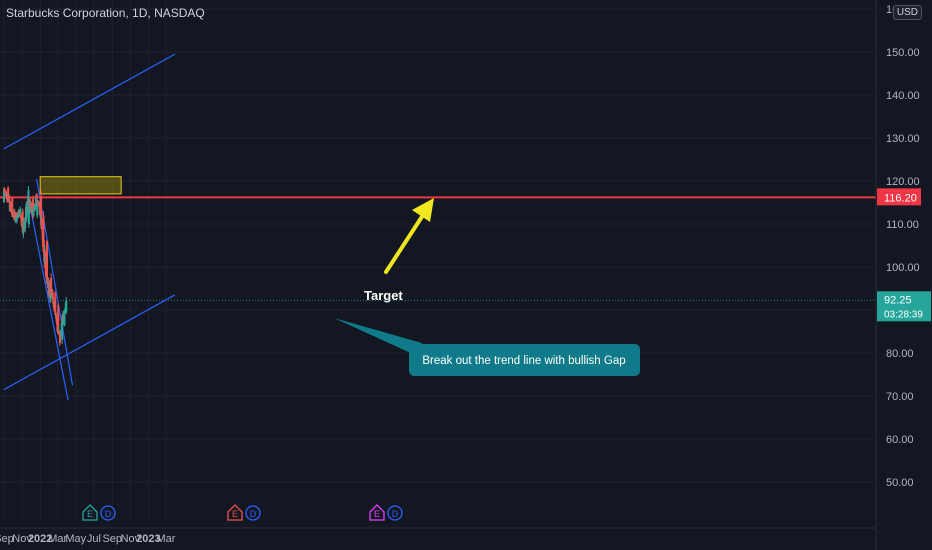 The width and height of the screenshot is (932, 550). What do you see at coordinates (903, 314) in the screenshot?
I see `countdown-label: 03:28:39` at bounding box center [903, 314].